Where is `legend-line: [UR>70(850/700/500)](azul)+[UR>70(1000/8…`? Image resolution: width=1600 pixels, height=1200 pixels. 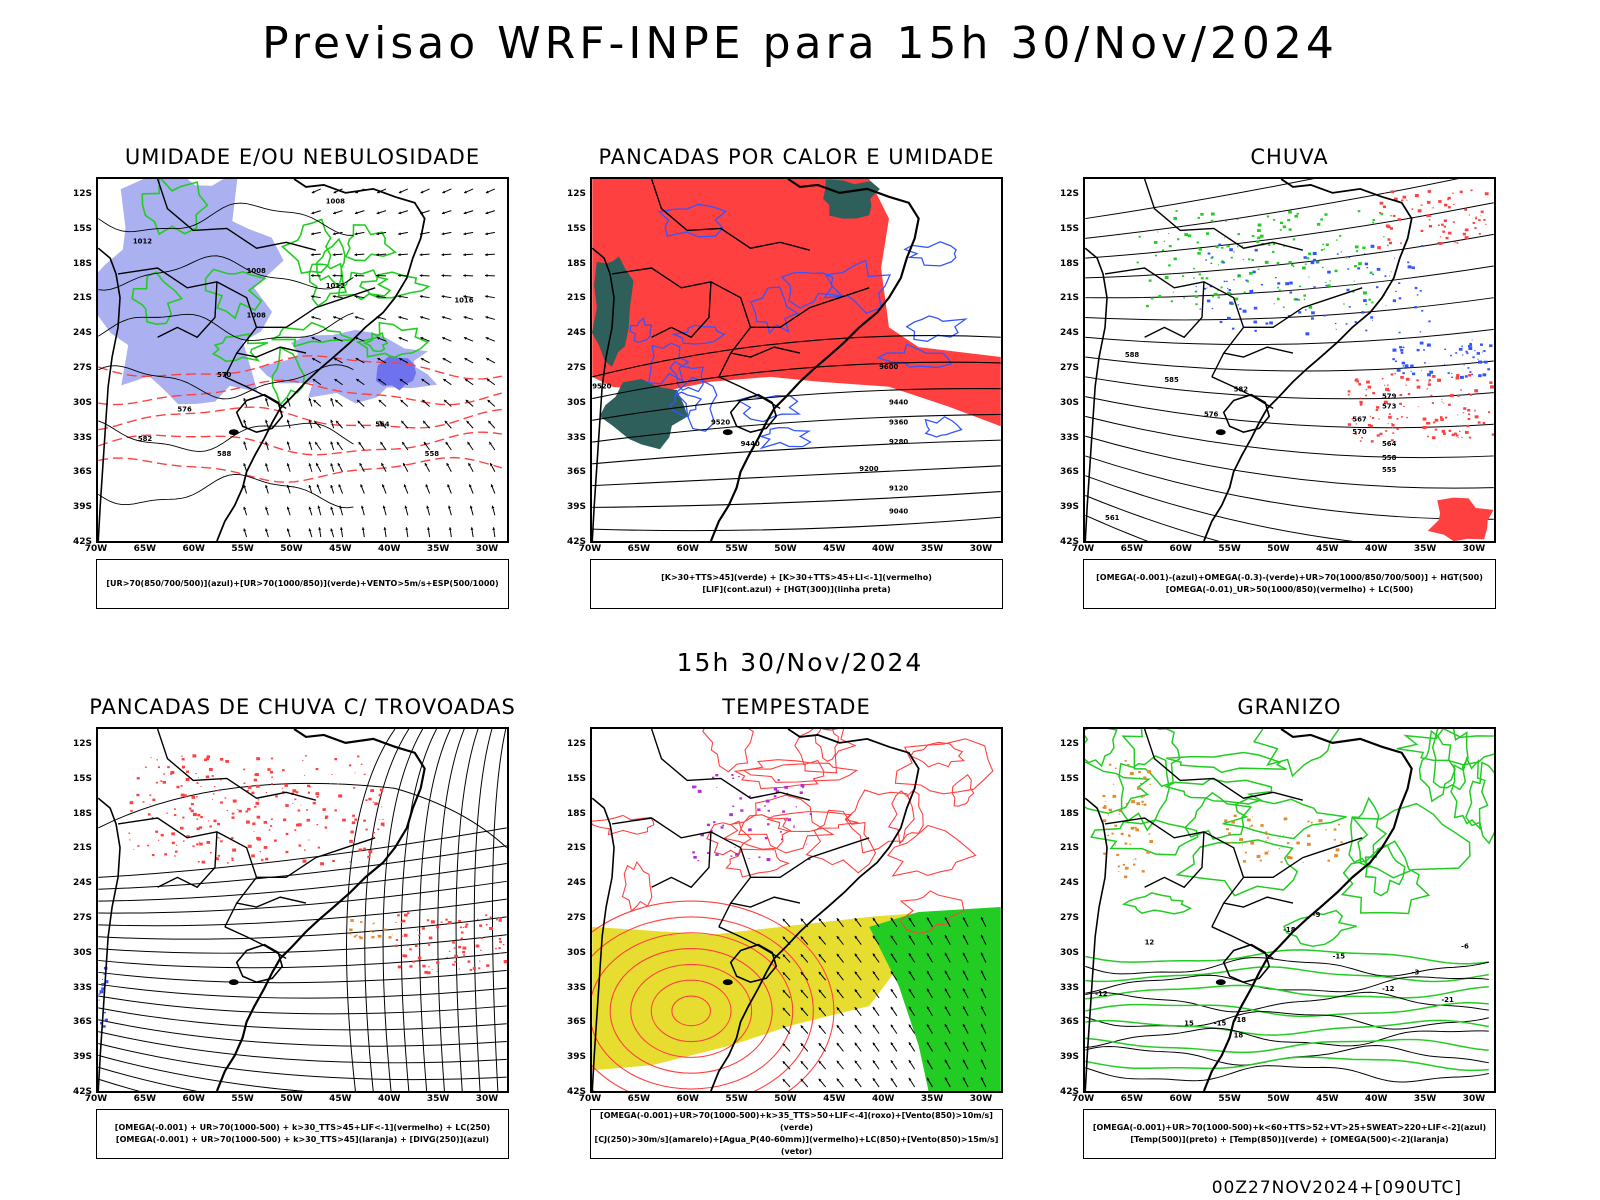 legend-line: [UR>70(850/700/500)](azul)+[UR>70(1000/8… is located at coordinates (302, 583).